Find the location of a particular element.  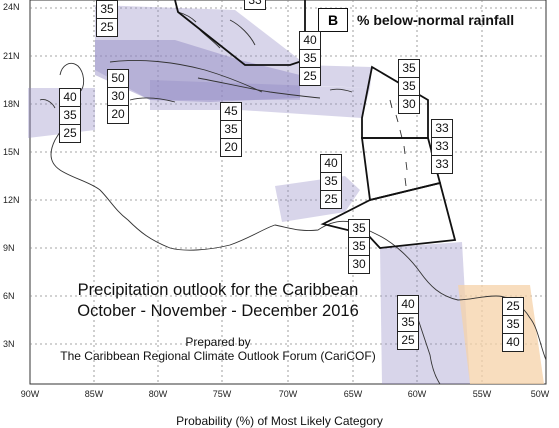

probability-stack-suriname: 25 35 40 is located at coordinates (513, 324).